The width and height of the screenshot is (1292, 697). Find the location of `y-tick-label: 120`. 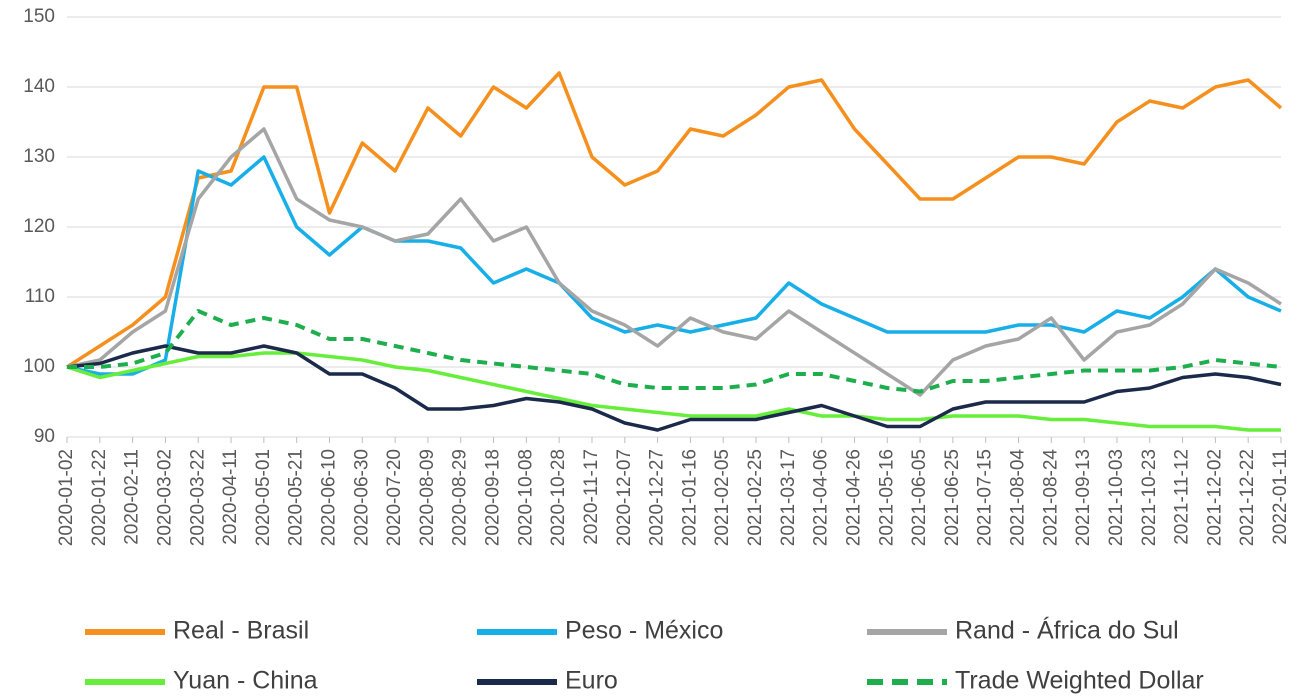

y-tick-label: 120 is located at coordinates (39, 226).